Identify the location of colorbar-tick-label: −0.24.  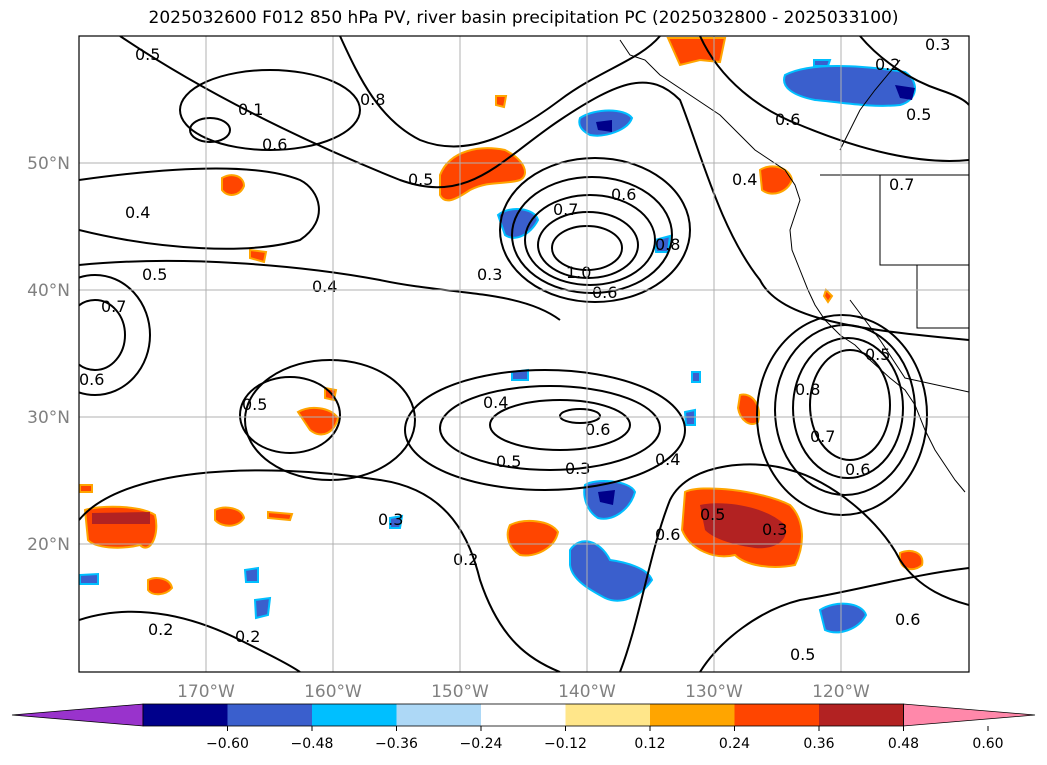
(481, 744).